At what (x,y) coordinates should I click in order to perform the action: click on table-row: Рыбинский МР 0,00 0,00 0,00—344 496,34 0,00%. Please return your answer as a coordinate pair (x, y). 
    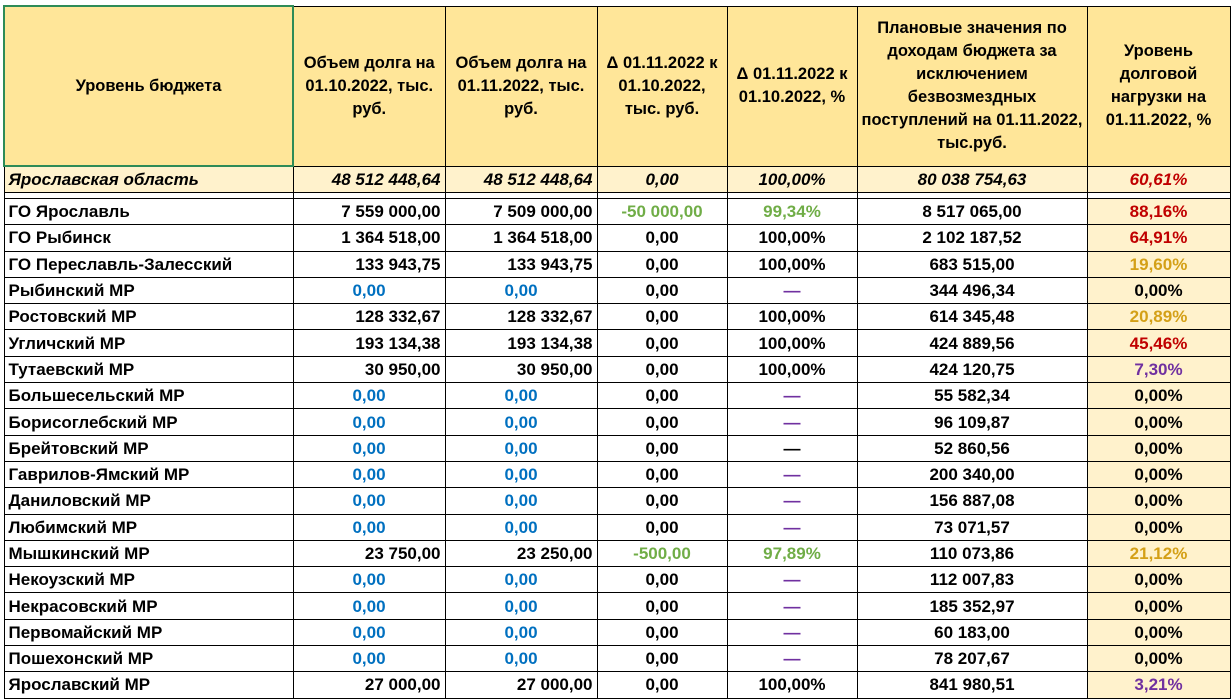
    Looking at the image, I should click on (617, 290).